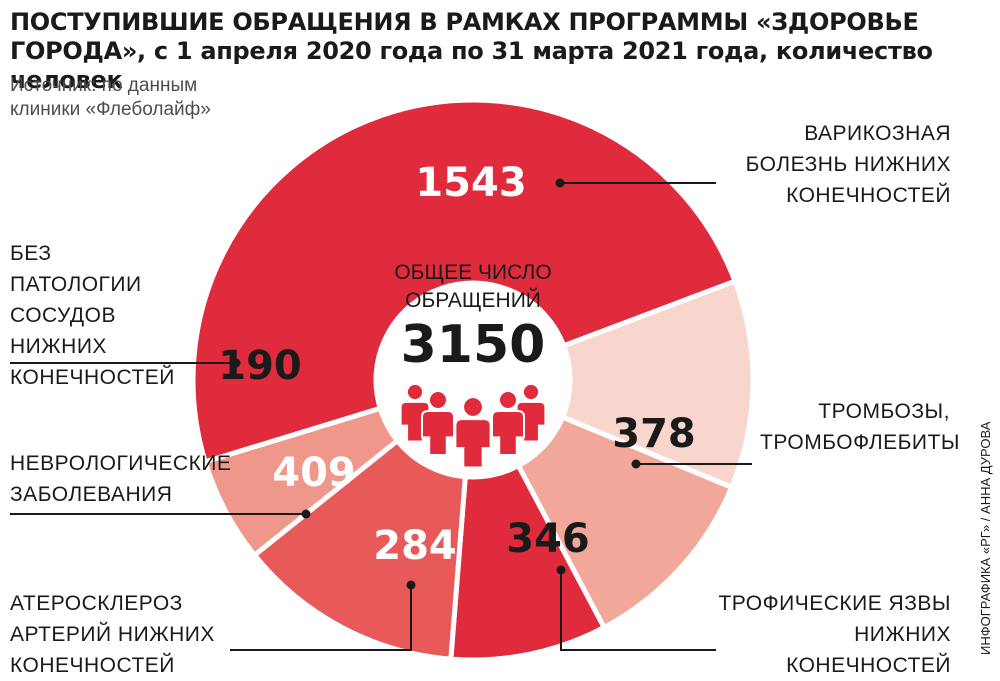  Describe the element at coordinates (848, 164) in the screenshot. I see `slice-label-varicose: ВАРИКОЗНАЯ БОЛЕЗНЬ НИЖНИХ КОНЕЧНОСТЕЙ` at that location.